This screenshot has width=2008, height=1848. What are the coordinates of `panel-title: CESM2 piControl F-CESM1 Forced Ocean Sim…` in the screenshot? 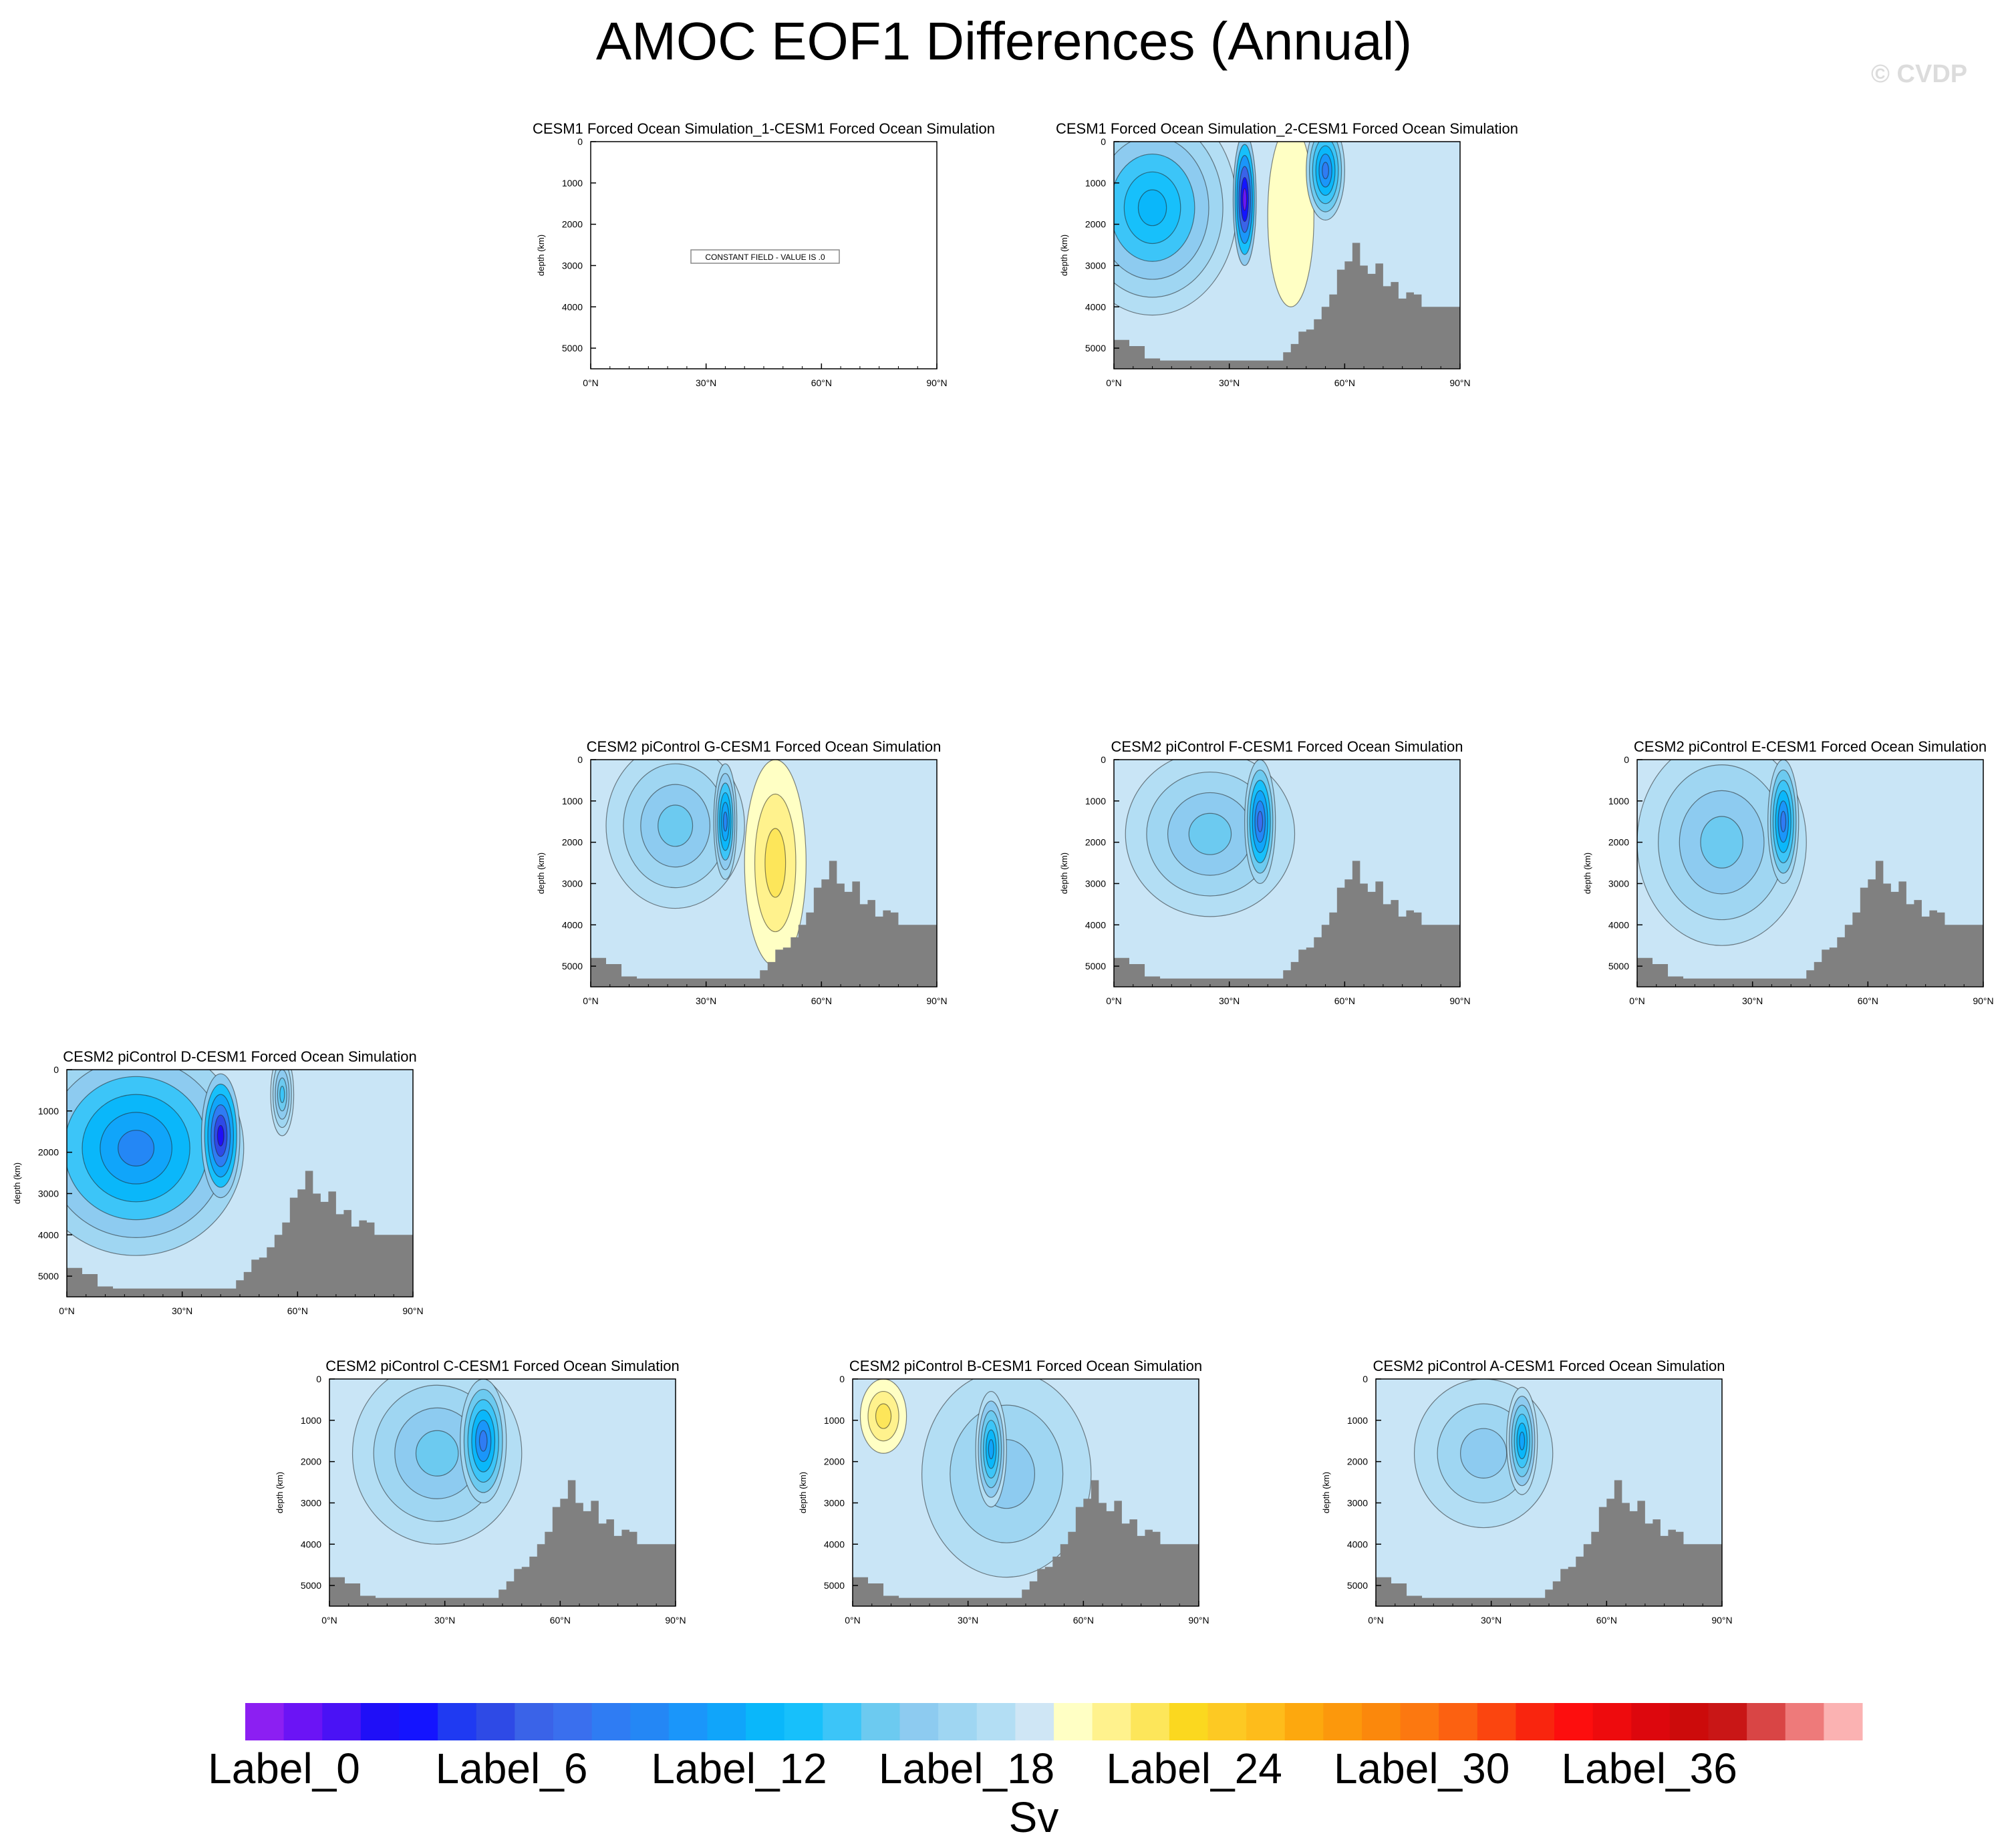 It's located at (1287, 746).